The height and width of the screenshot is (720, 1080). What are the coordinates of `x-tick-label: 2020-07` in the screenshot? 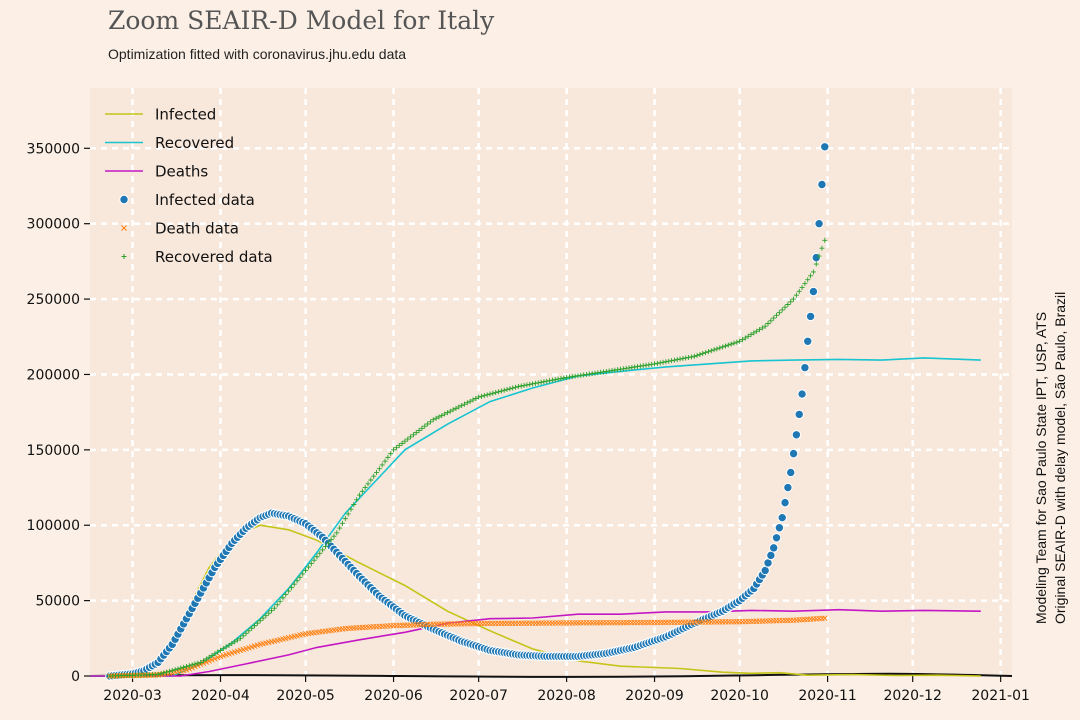 It's located at (478, 696).